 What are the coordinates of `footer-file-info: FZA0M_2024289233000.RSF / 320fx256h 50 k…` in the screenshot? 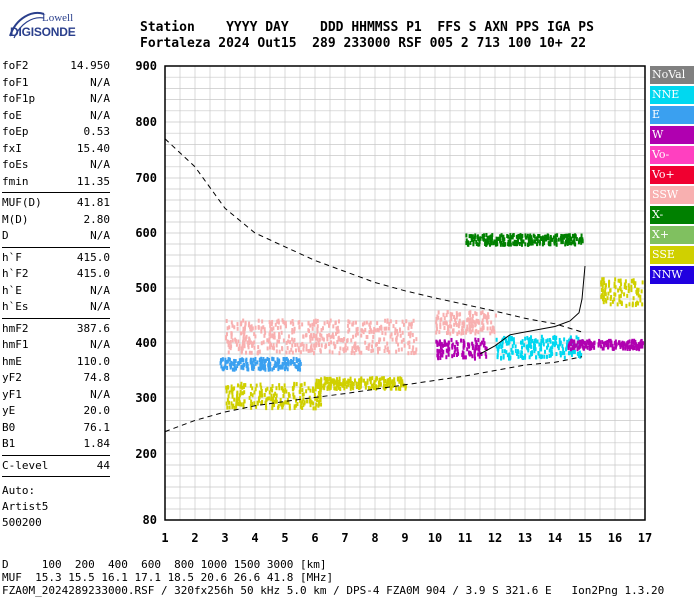 It's located at (333, 590).